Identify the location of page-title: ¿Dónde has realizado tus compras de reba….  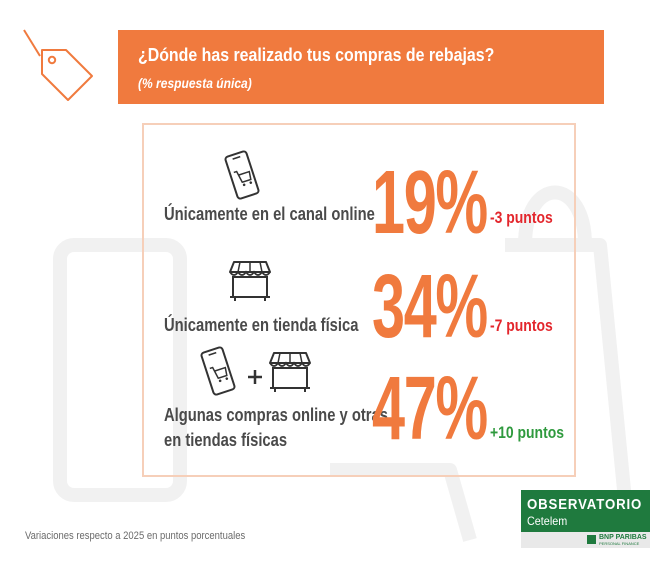
(316, 54).